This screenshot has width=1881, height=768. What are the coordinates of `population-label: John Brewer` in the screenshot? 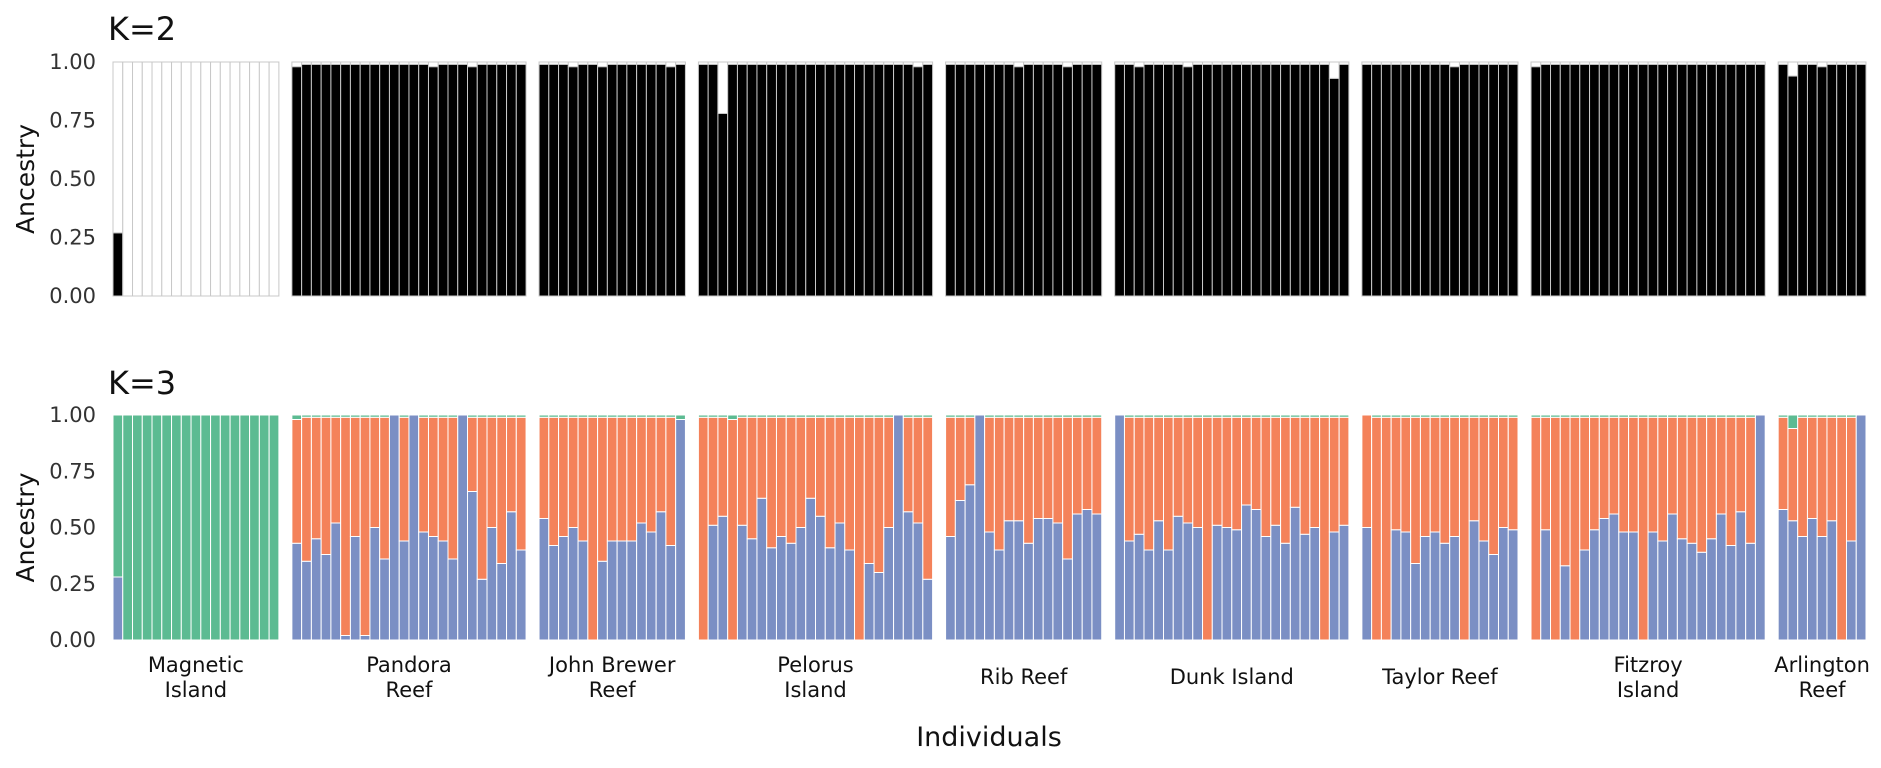 It's located at (611, 665).